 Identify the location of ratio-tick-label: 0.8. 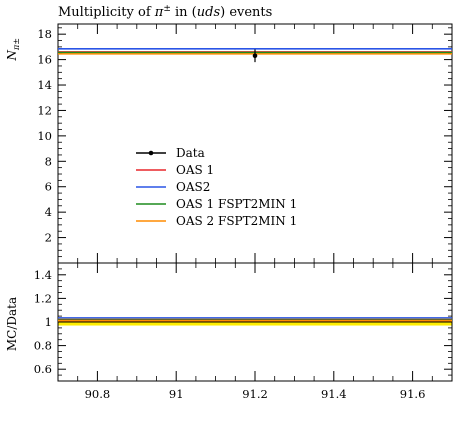
(43, 346).